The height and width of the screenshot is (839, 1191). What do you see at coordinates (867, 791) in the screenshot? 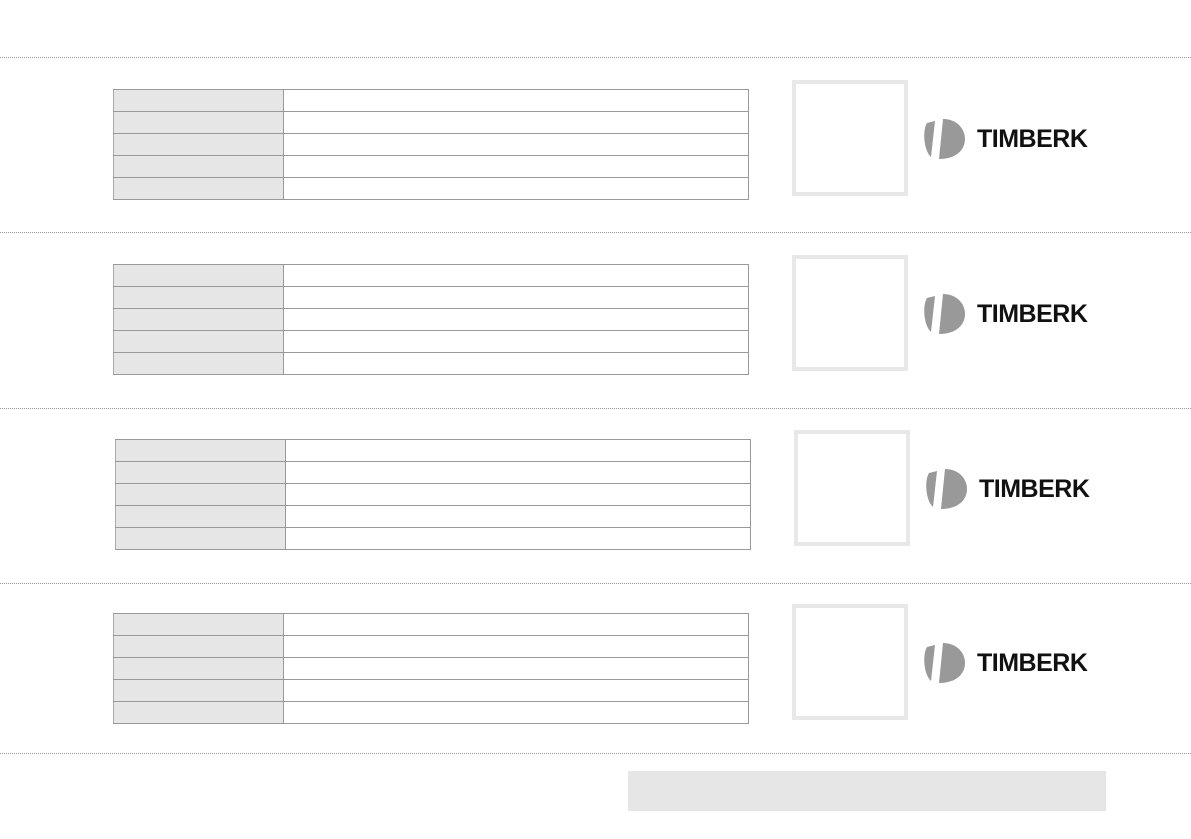
I see `footer-bar` at bounding box center [867, 791].